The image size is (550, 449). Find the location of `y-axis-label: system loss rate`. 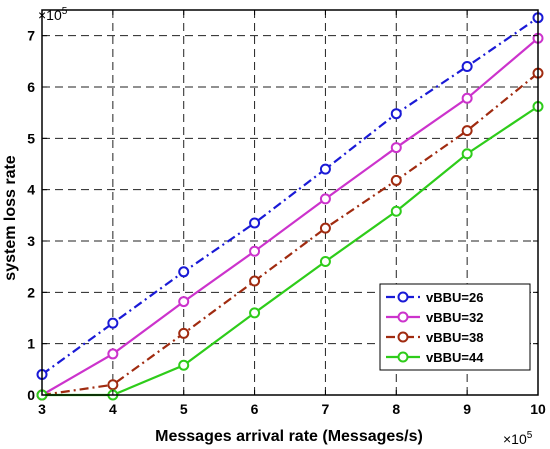

y-axis-label: system loss rate is located at coordinates (10, 218).